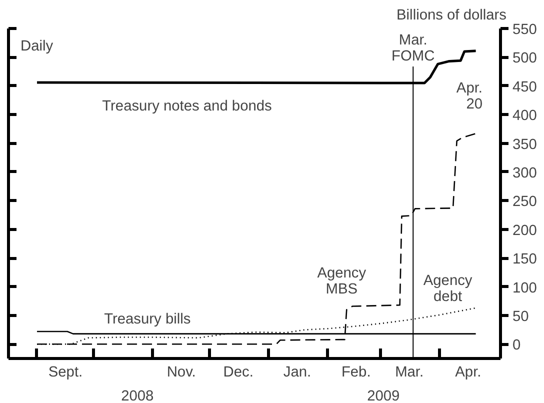  I want to click on y-tick-label: 100, so click(524, 288).